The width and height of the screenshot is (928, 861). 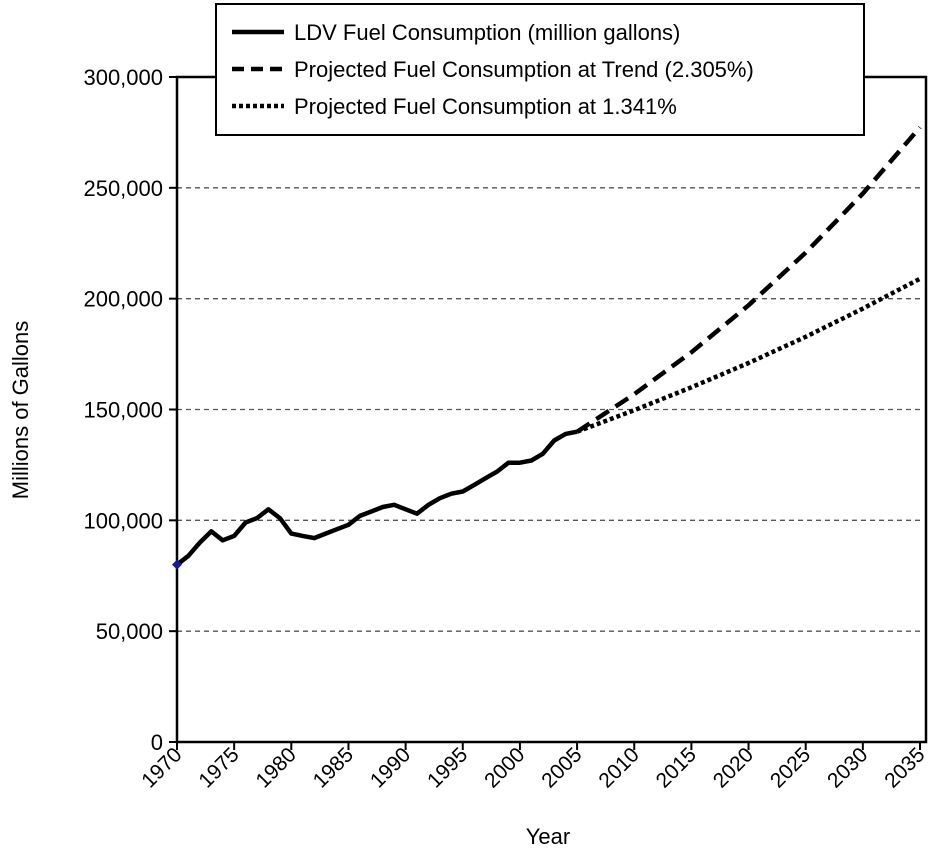 What do you see at coordinates (390, 767) in the screenshot?
I see `x-tick-label: 1990` at bounding box center [390, 767].